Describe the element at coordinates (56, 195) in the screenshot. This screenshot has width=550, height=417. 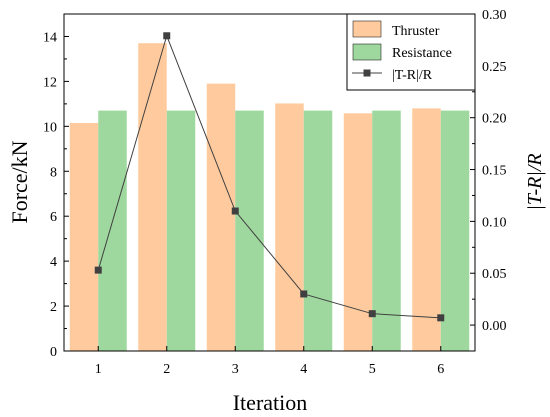
I see `left-y-axis: 0 2 4 6 8 10 12 14` at that location.